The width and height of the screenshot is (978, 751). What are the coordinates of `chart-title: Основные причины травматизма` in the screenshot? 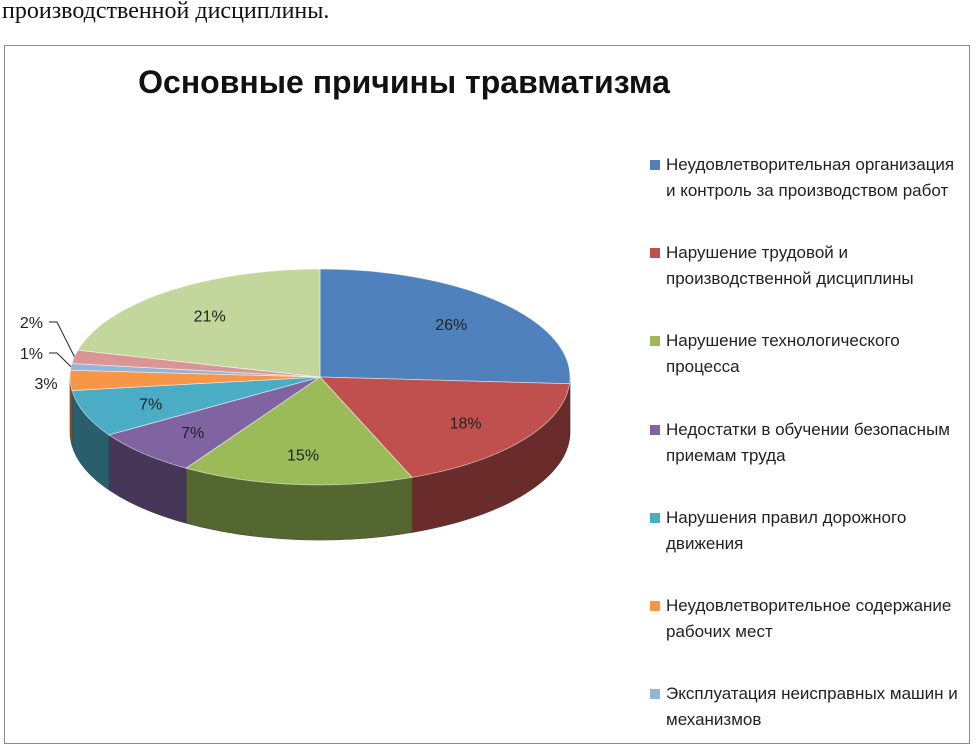 It's located at (404, 82).